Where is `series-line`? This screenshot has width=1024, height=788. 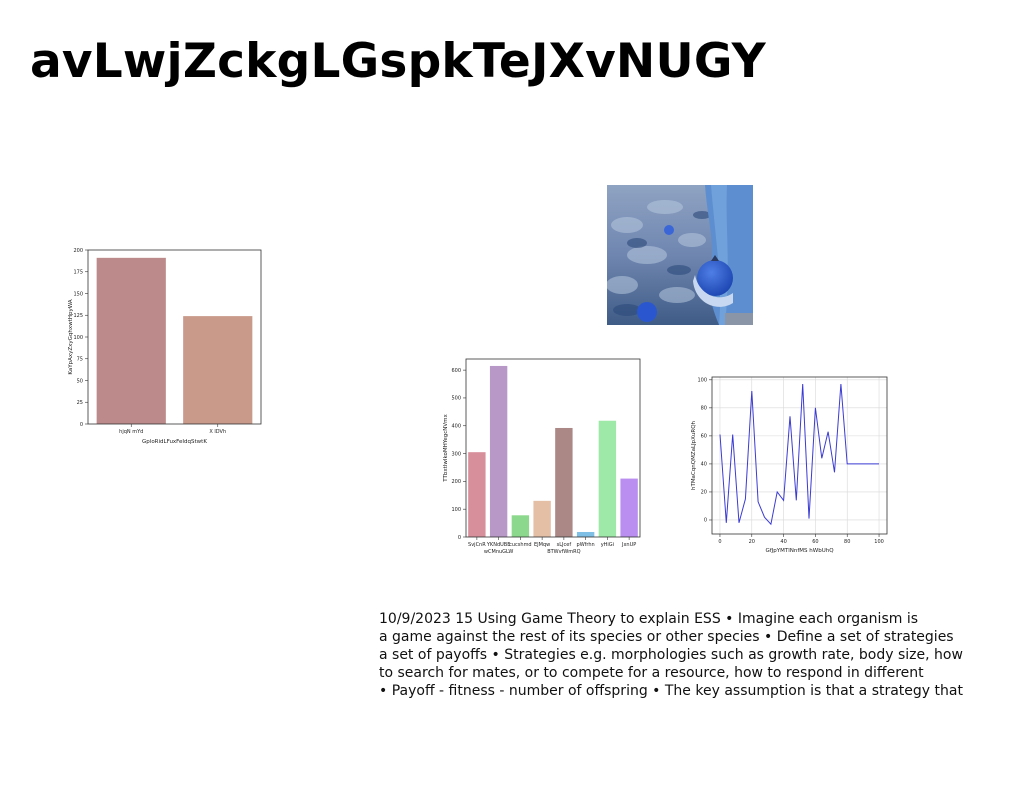
series-line is located at coordinates (799, 454).